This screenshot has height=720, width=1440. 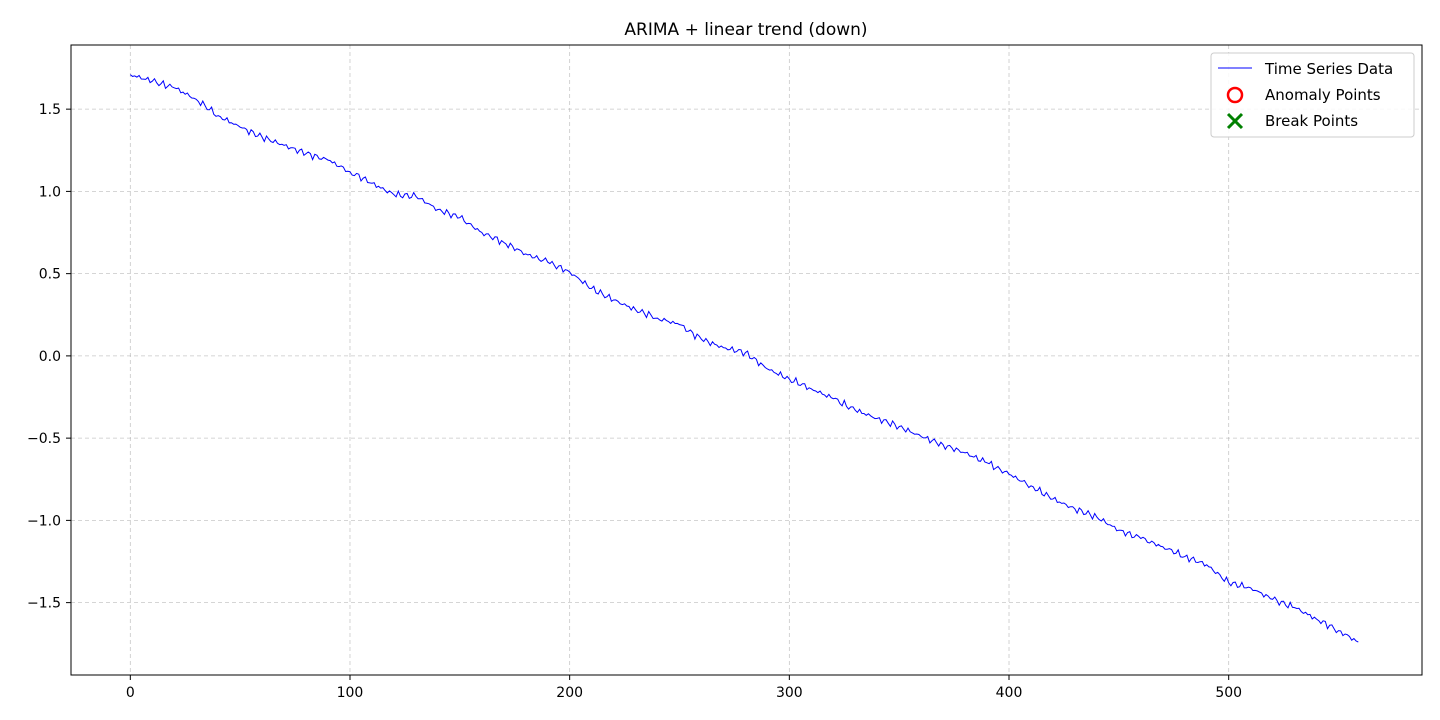 I want to click on y-tick-label: 0.0, so click(x=50, y=357).